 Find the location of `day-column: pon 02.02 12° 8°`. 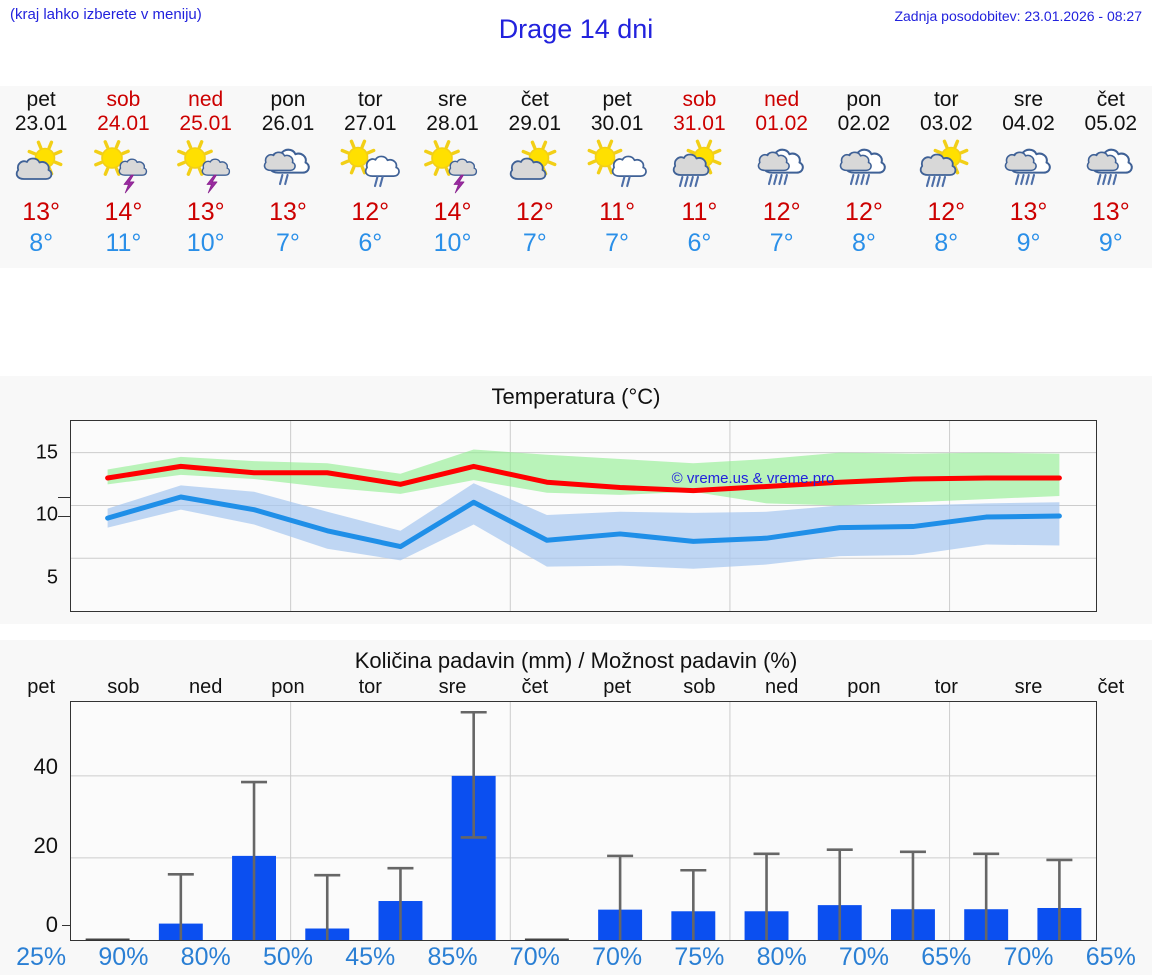

day-column: pon 02.02 12° 8° is located at coordinates (864, 177).